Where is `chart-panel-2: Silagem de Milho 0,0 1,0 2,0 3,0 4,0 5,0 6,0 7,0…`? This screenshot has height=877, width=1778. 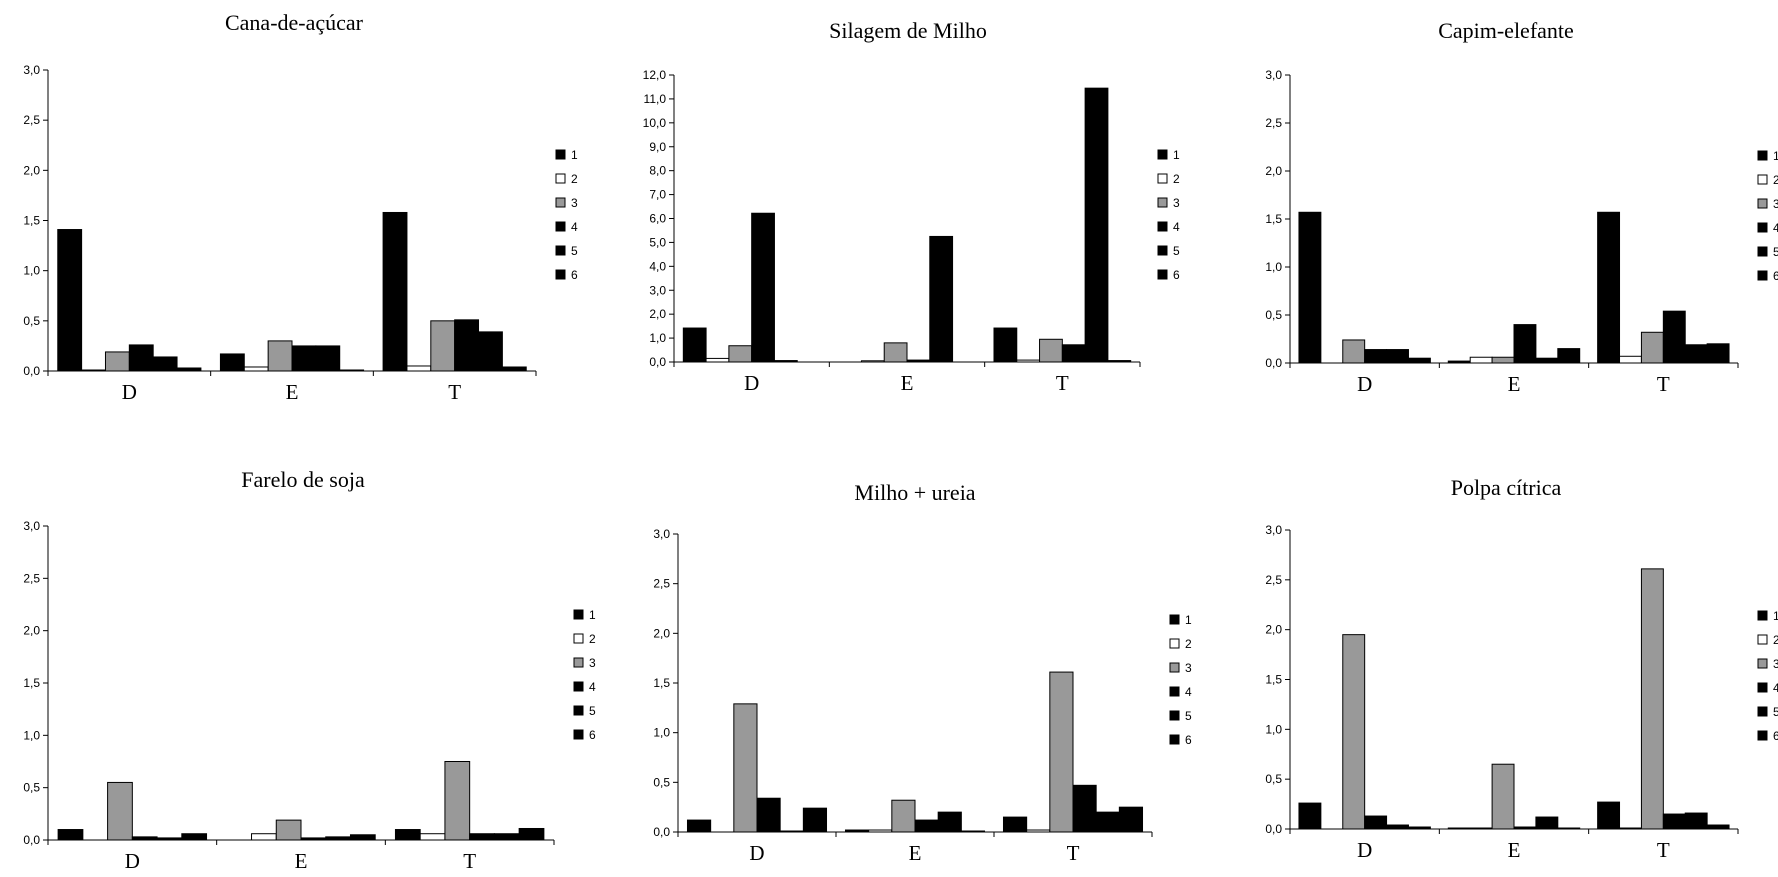 chart-panel-2: Silagem de Milho 0,0 1,0 2,0 3,0 4,0 5,0 6,0 7,0… is located at coordinates (911, 206).